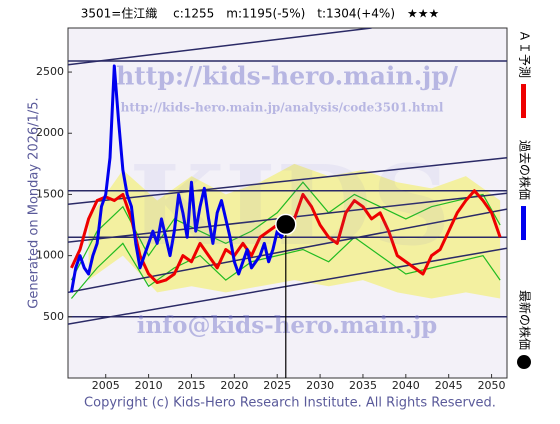 The height and width of the screenshot is (424, 560). Describe the element at coordinates (53, 316) in the screenshot. I see `y-tick-label: 500` at that location.